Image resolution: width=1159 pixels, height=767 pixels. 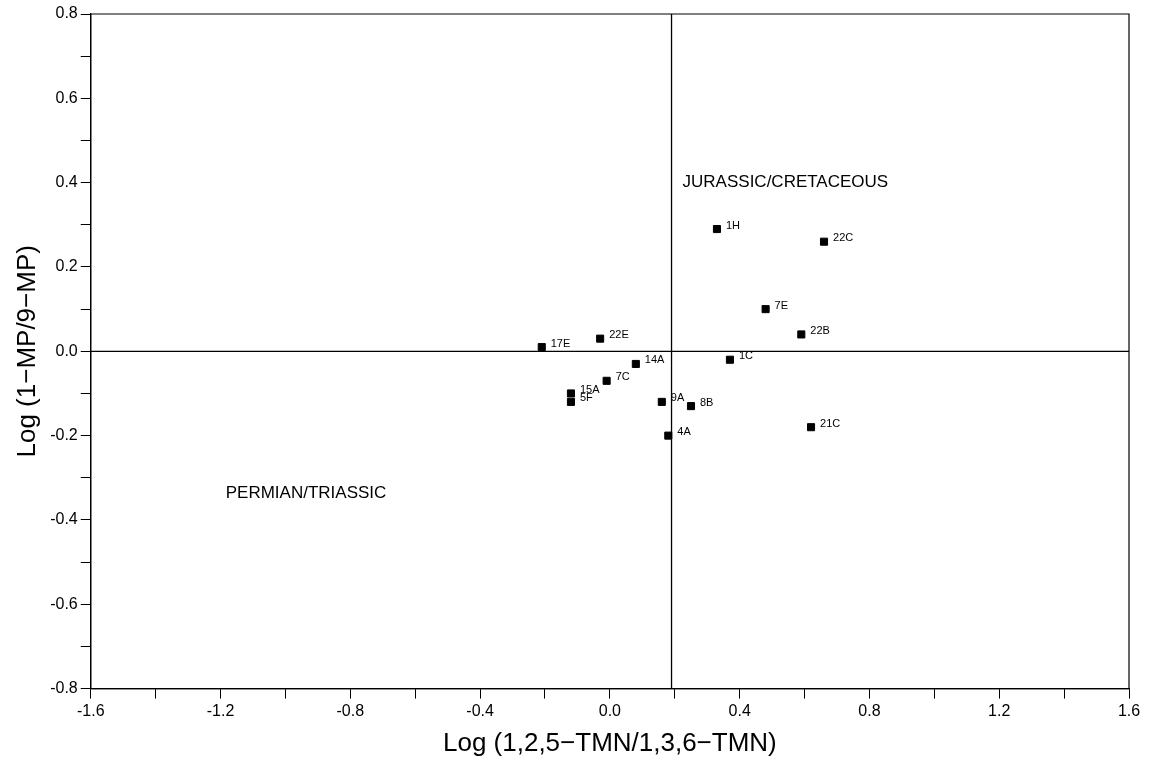 I want to click on y-tick-label: 0.4, so click(x=66, y=182).